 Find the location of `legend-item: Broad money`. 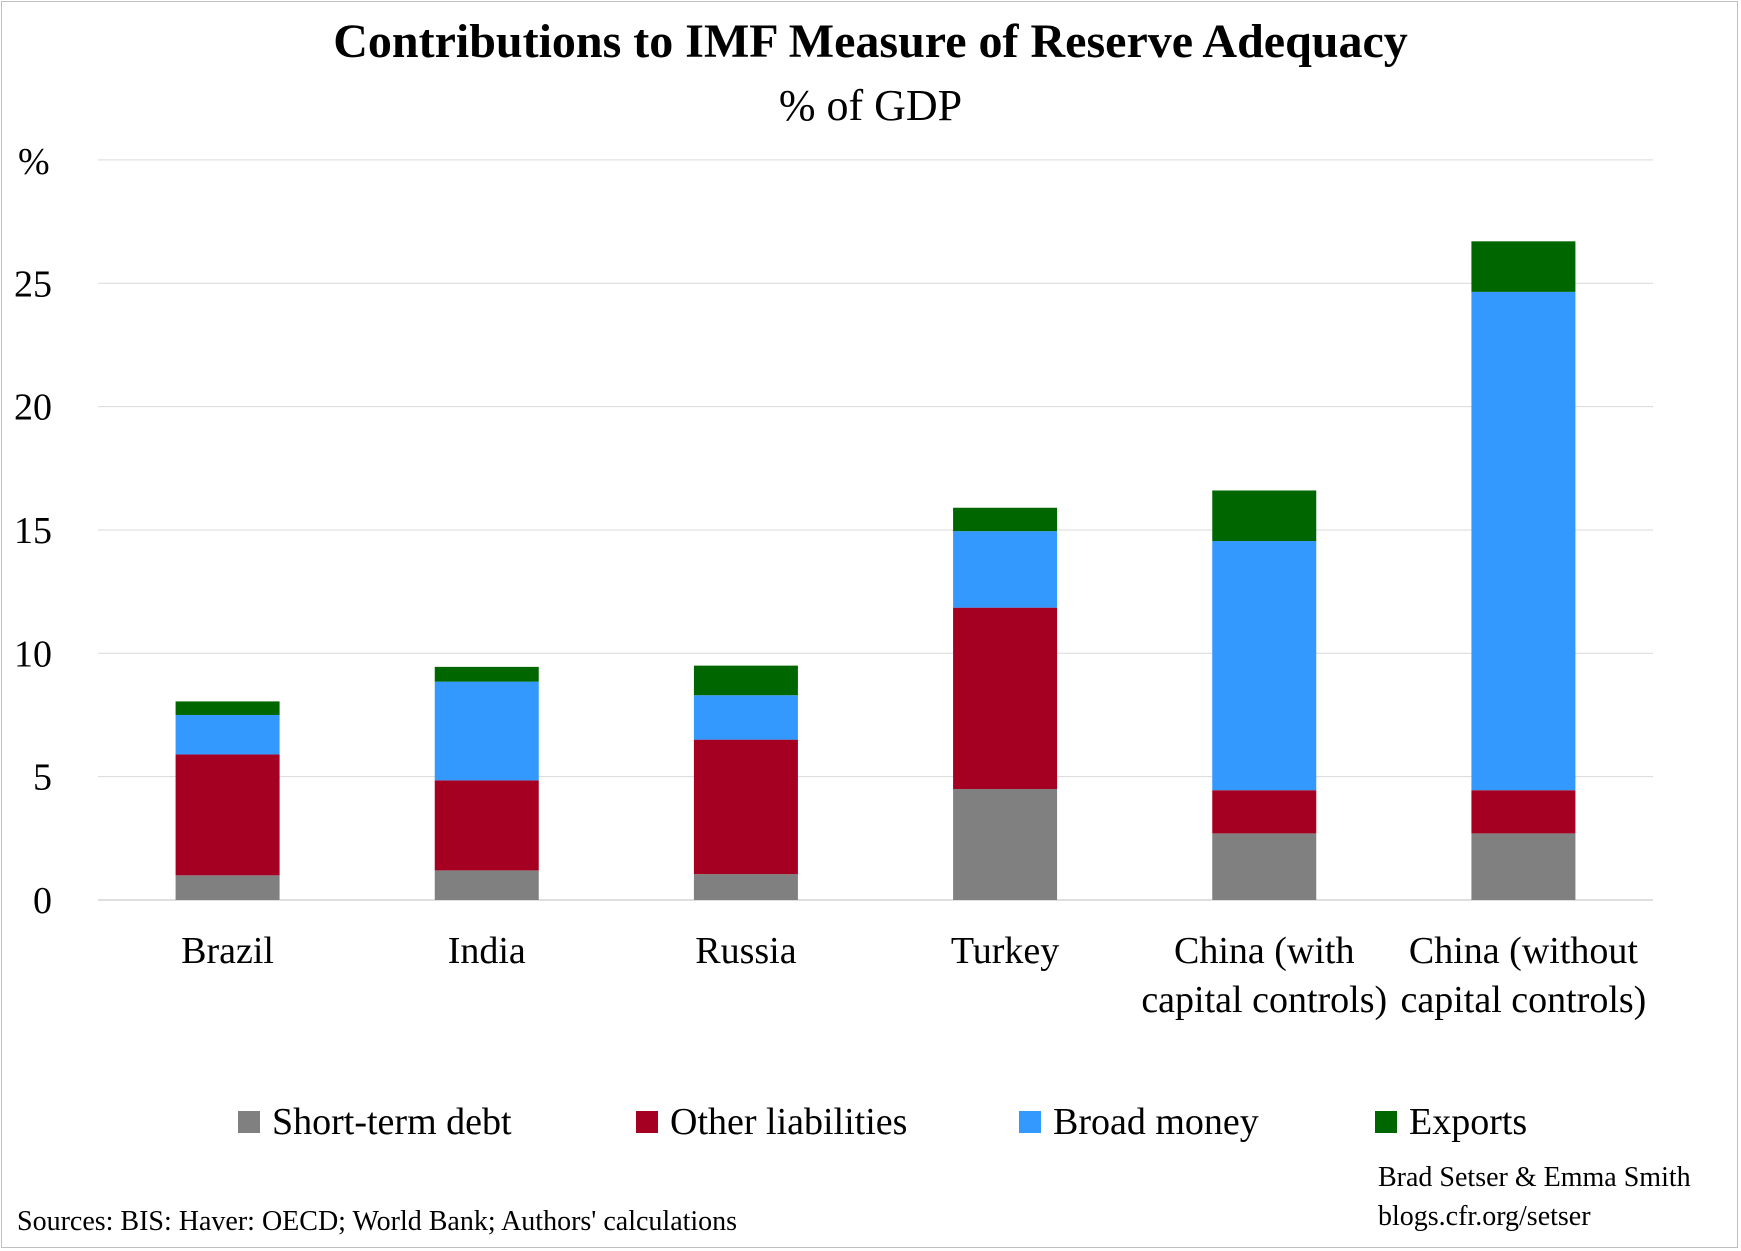

legend-item: Broad money is located at coordinates (1139, 1122).